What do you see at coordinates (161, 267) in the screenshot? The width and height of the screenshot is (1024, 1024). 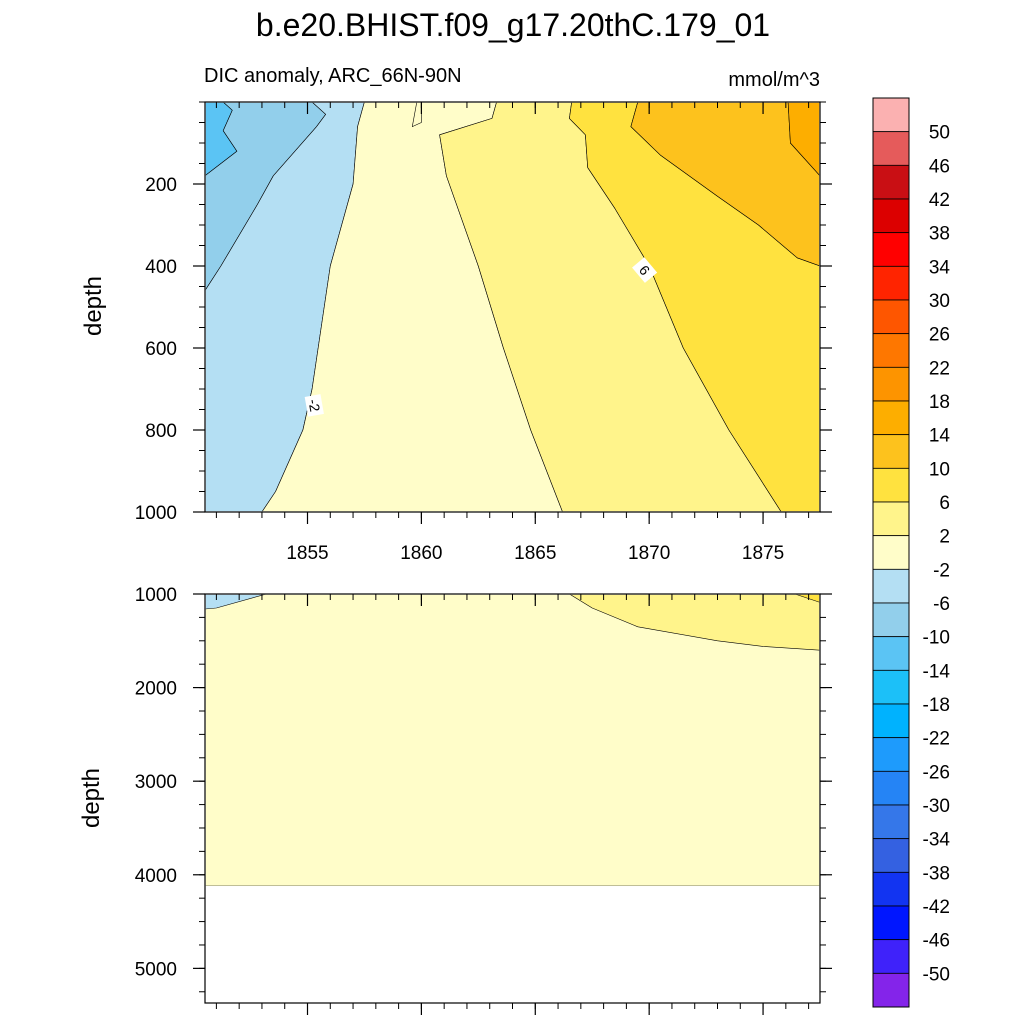 I see `y-tick-label: 400` at bounding box center [161, 267].